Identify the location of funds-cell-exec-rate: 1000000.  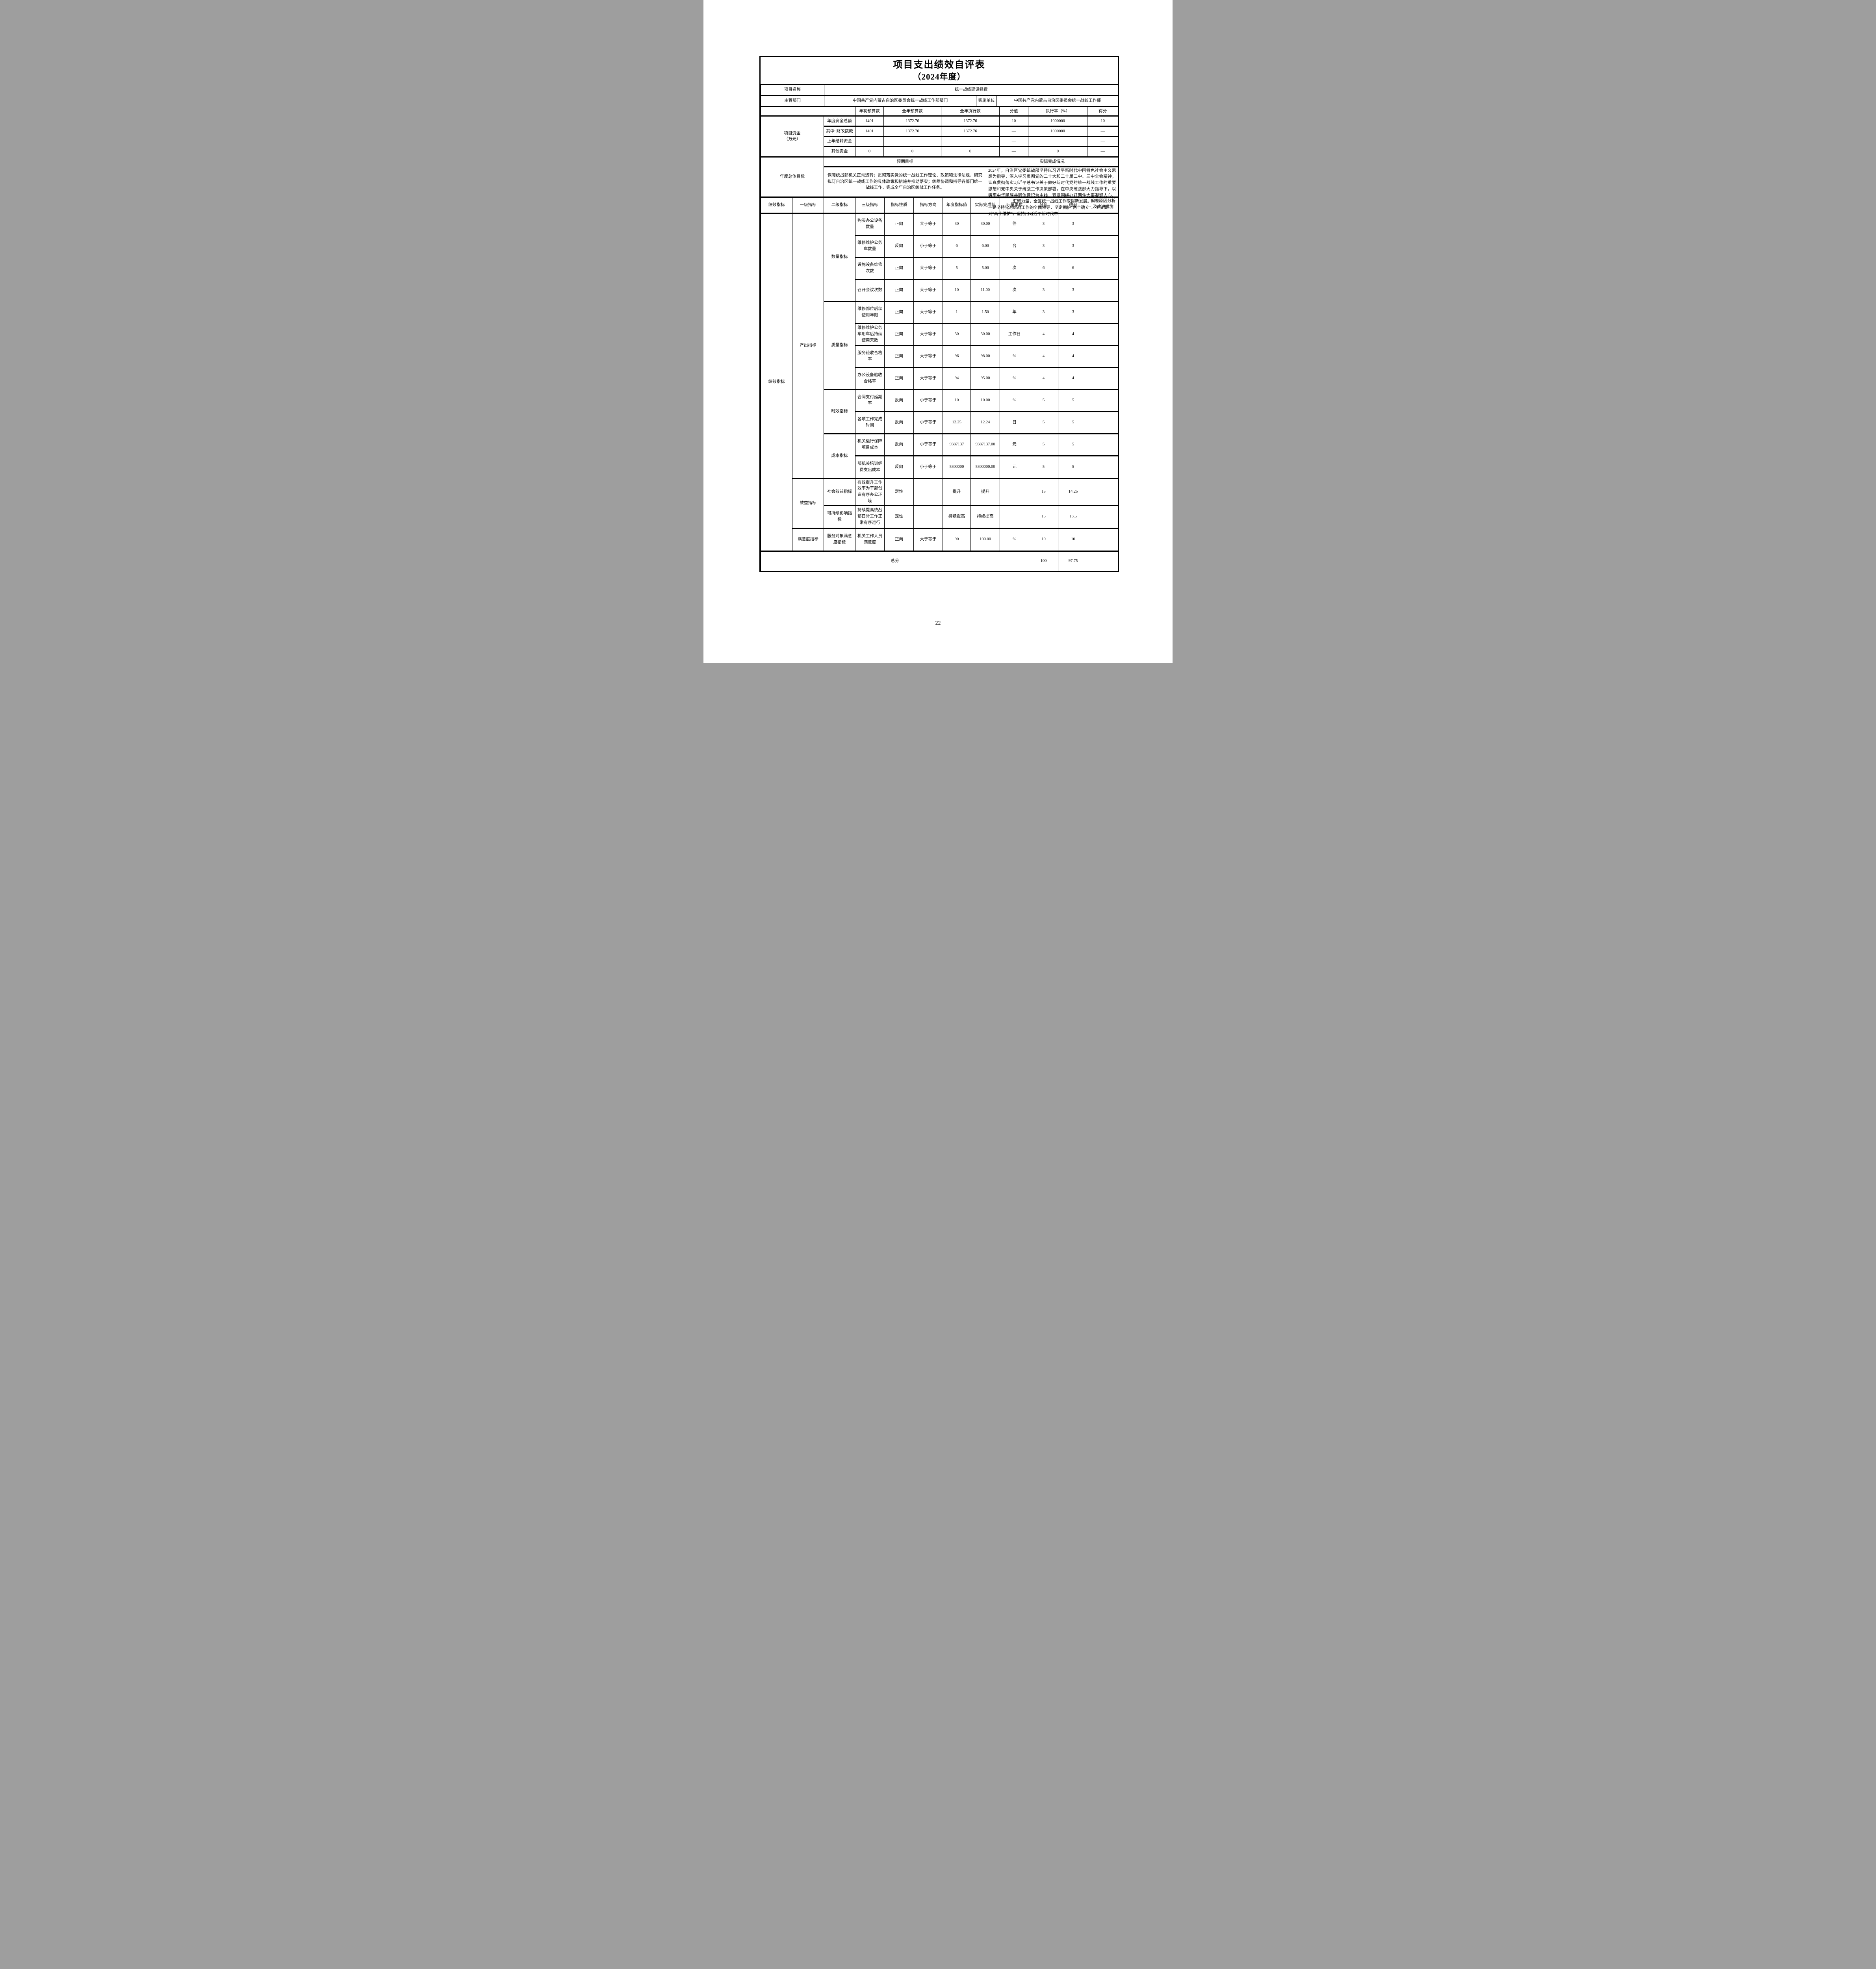
(1058, 131).